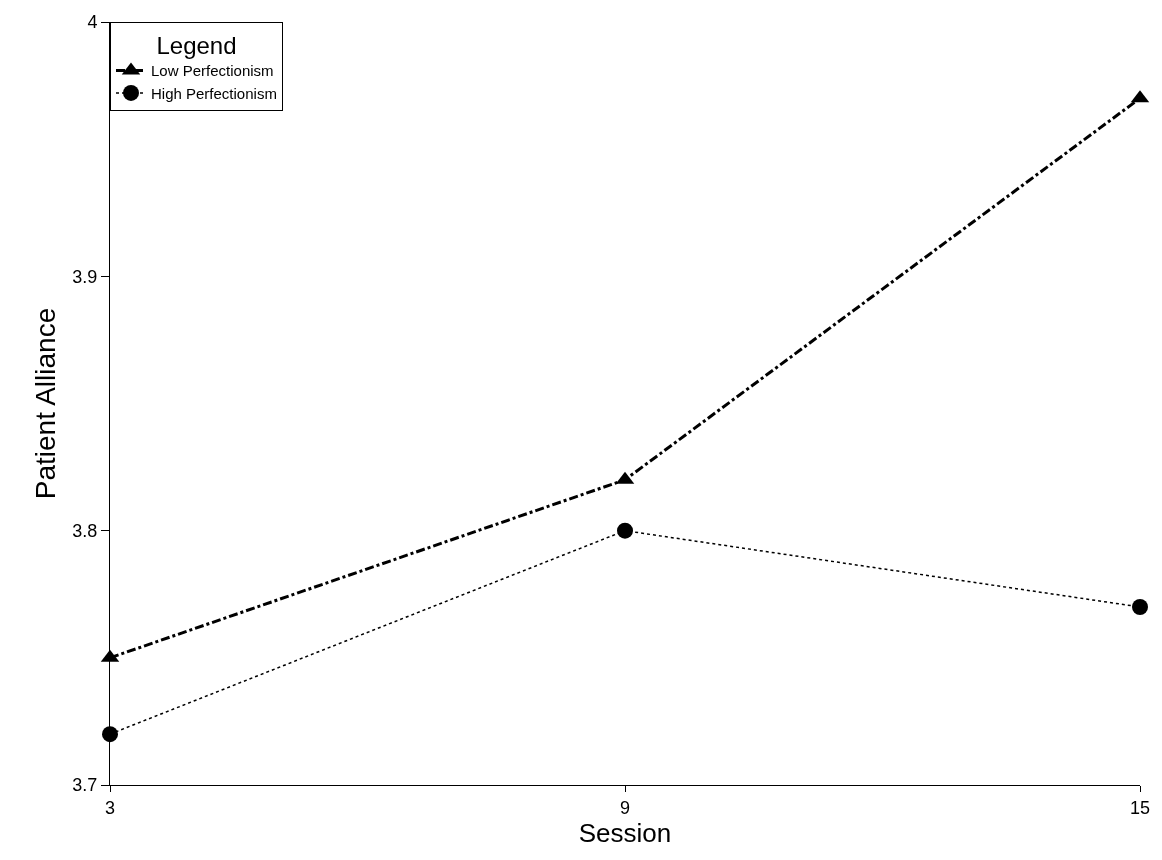  I want to click on x-axis-title: Session, so click(625, 832).